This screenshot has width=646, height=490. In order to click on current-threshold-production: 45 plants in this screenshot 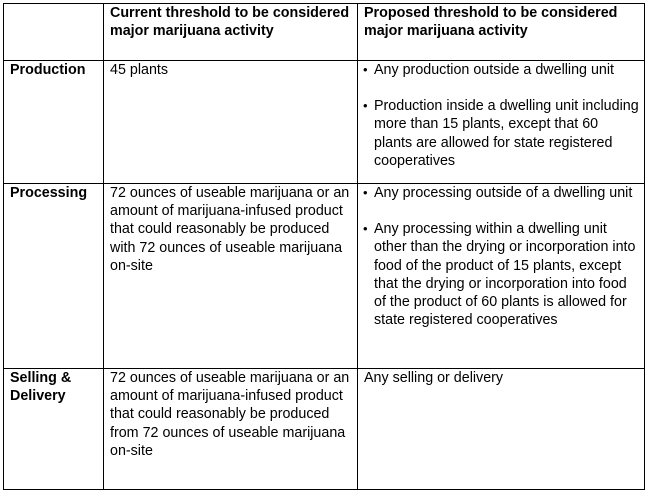, I will do `click(230, 122)`.